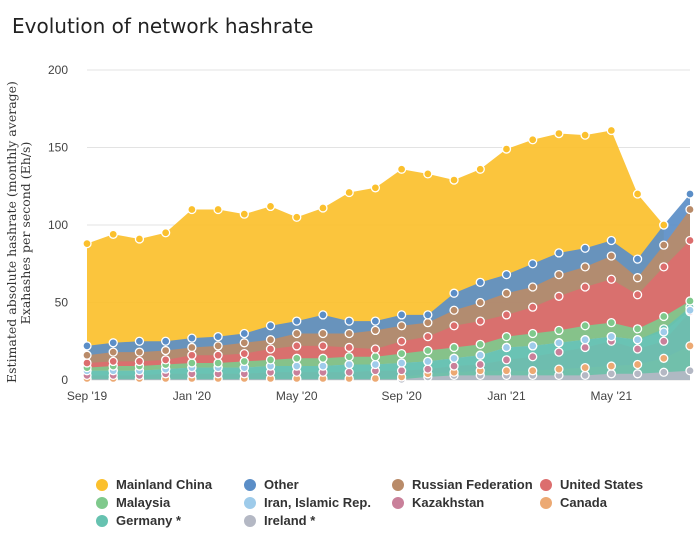  I want to click on legend-item-germany: Germany *, so click(138, 520).